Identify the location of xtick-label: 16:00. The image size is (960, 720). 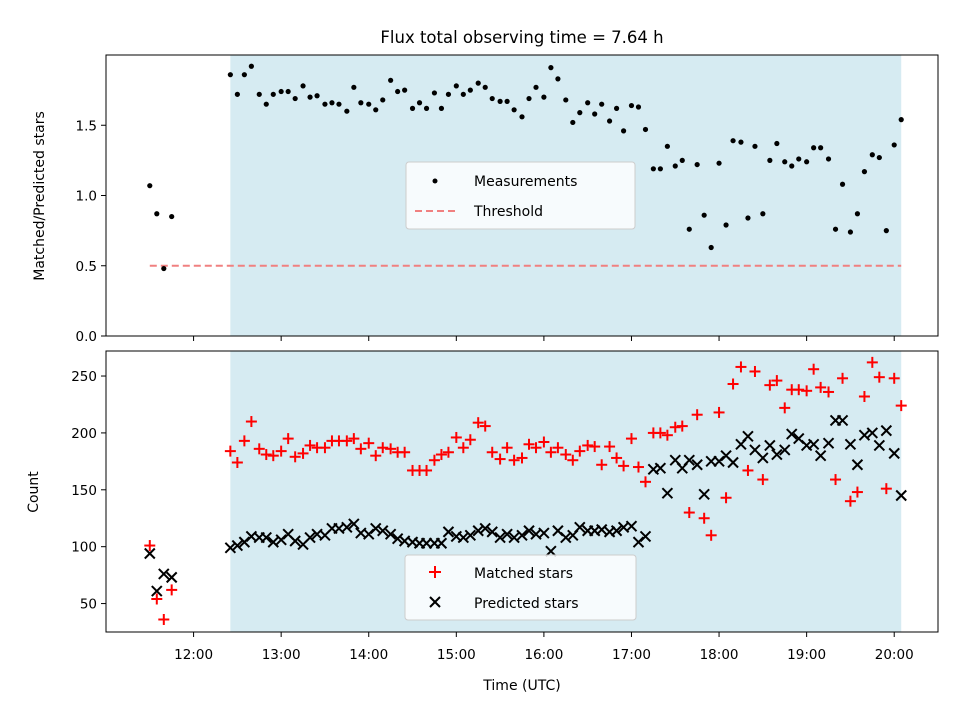
(543, 655).